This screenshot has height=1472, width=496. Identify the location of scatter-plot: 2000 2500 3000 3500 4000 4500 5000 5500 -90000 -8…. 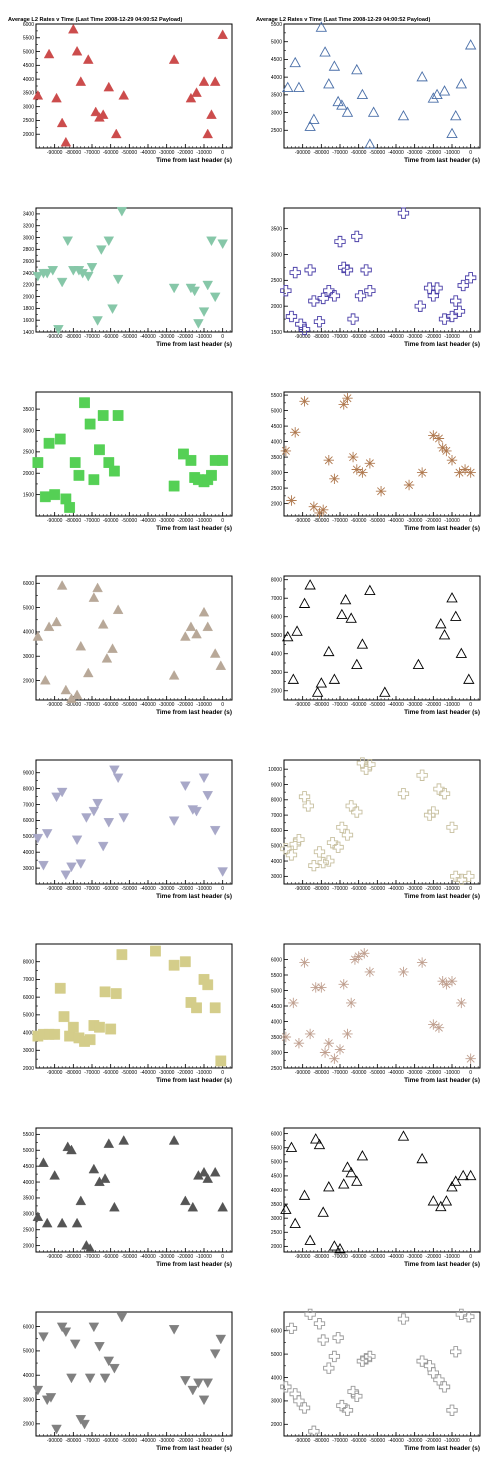
(376, 461).